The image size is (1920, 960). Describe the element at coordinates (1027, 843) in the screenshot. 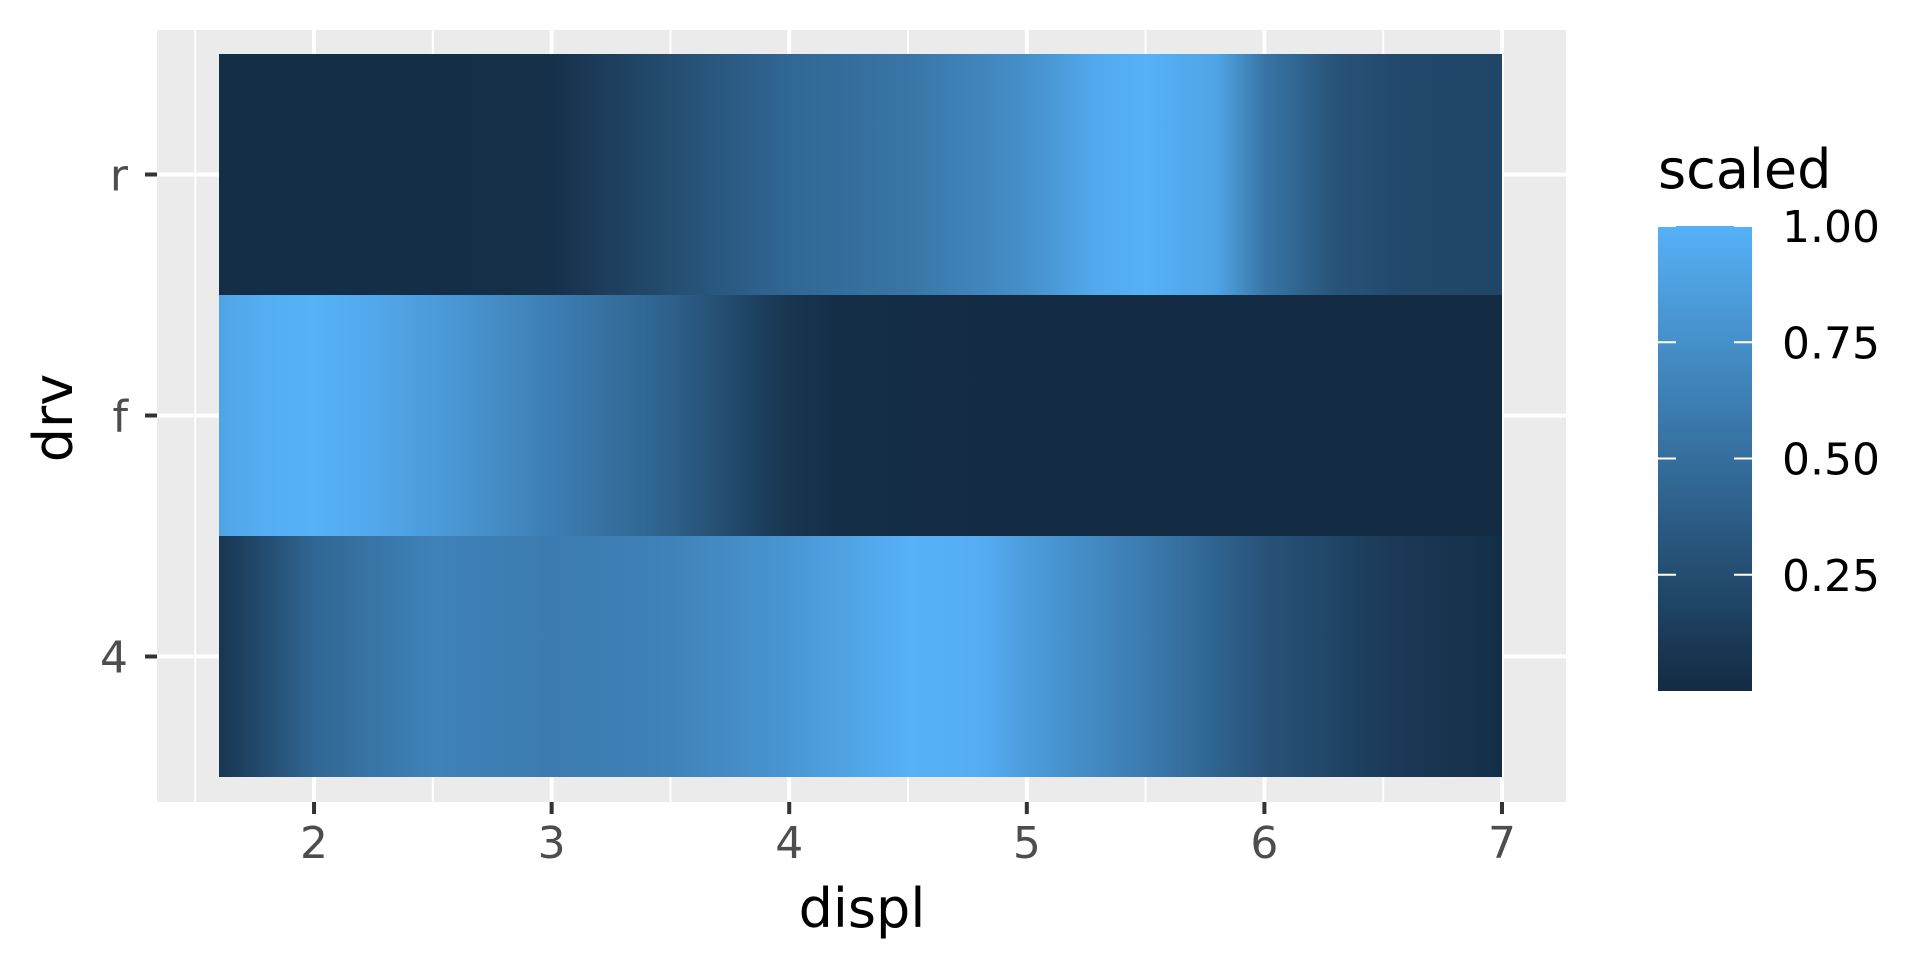

I see `x-tick-label: 5` at that location.